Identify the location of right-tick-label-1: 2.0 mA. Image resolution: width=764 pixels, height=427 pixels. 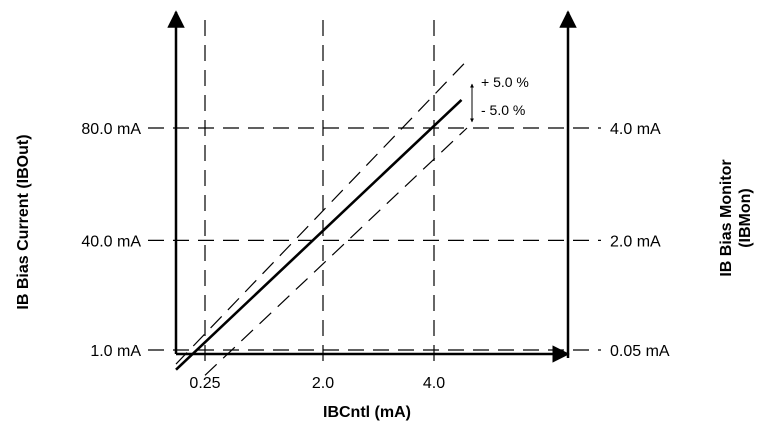
(635, 241).